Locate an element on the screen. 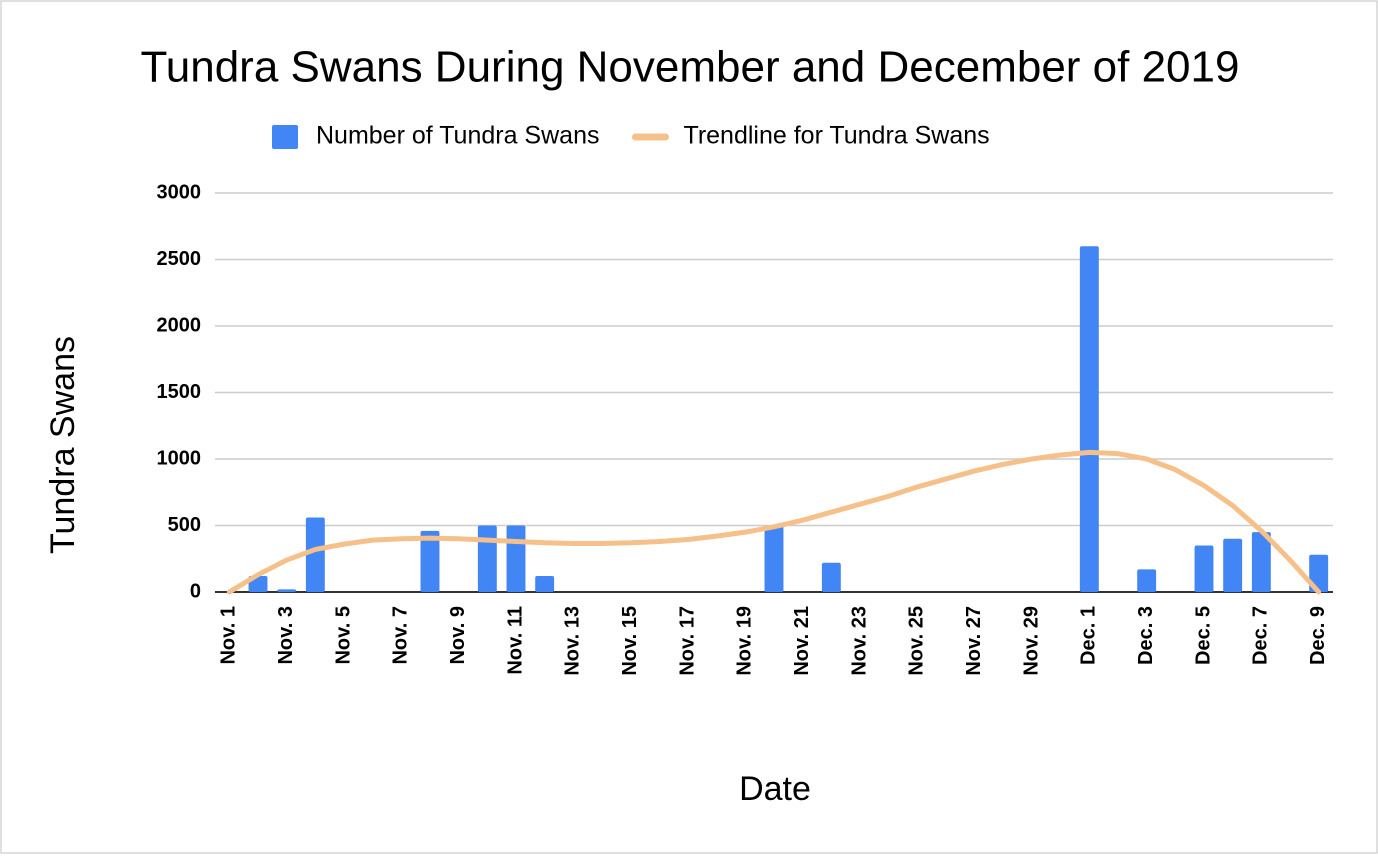 The width and height of the screenshot is (1378, 856). x-tick-label: Dec. 7 is located at coordinates (1261, 635).